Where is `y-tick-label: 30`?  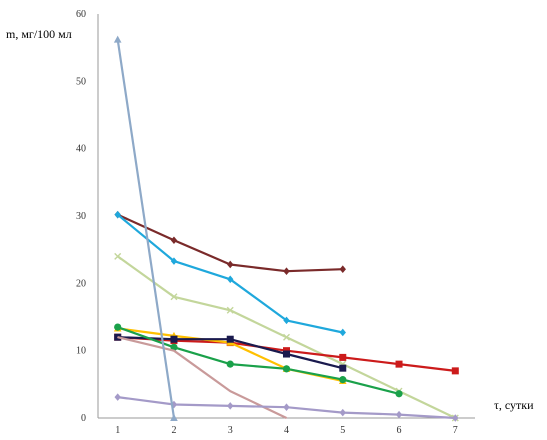
y-tick-label: 30 is located at coordinates (81, 216).